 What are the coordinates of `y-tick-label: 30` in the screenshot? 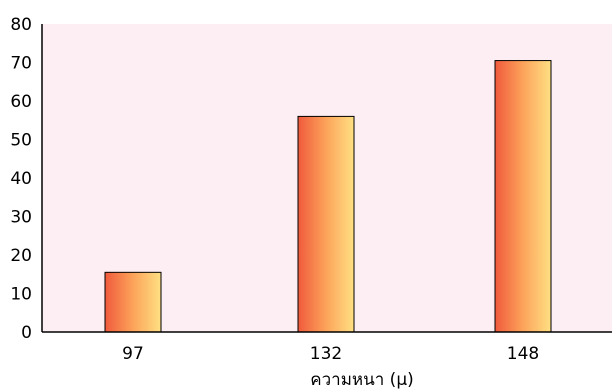 It's located at (21, 218).